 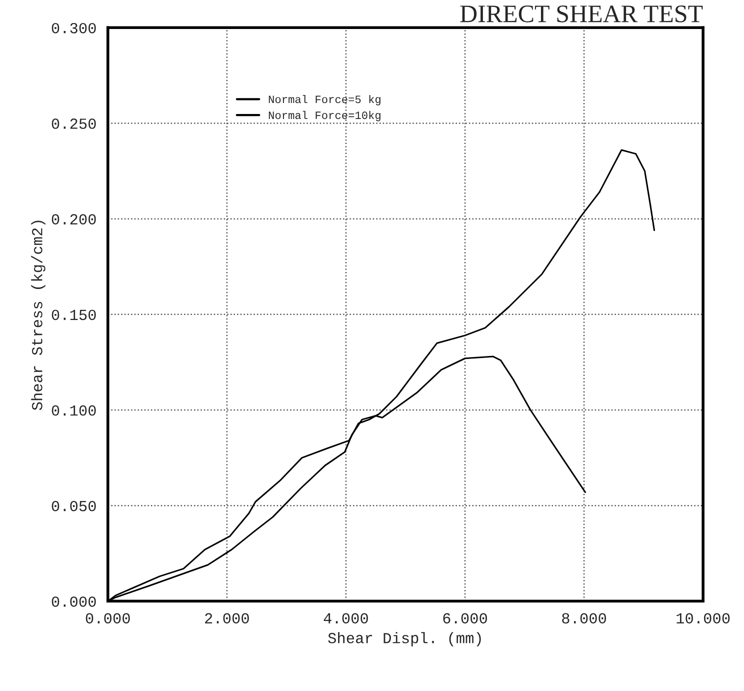 What do you see at coordinates (74, 123) in the screenshot?
I see `y-tick-label: 0.250` at bounding box center [74, 123].